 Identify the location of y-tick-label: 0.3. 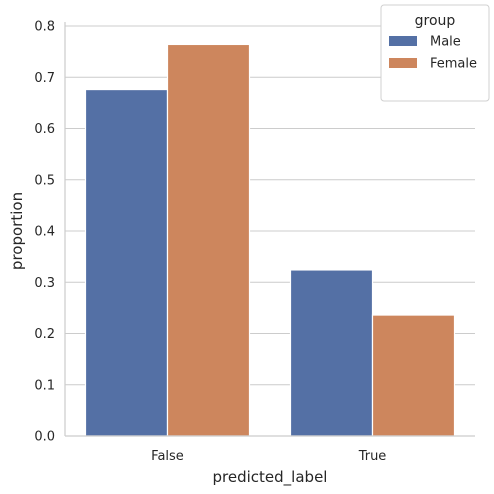
(44, 283).